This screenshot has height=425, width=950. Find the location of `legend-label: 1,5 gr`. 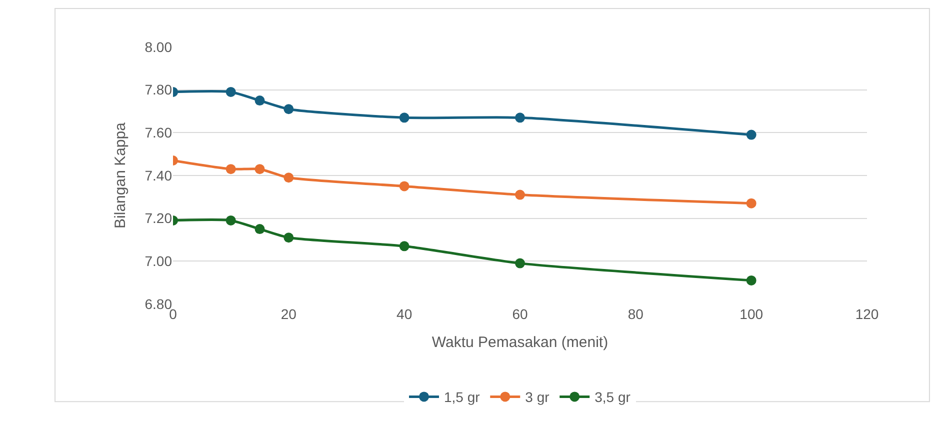

legend-label: 1,5 gr is located at coordinates (462, 397).